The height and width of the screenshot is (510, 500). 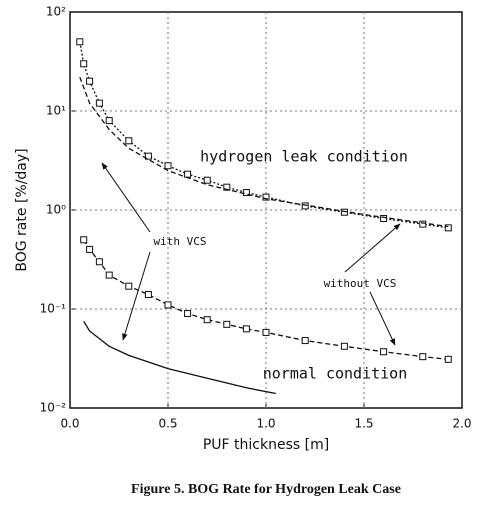 What do you see at coordinates (335, 374) in the screenshot?
I see `annotation: normal condition` at bounding box center [335, 374].